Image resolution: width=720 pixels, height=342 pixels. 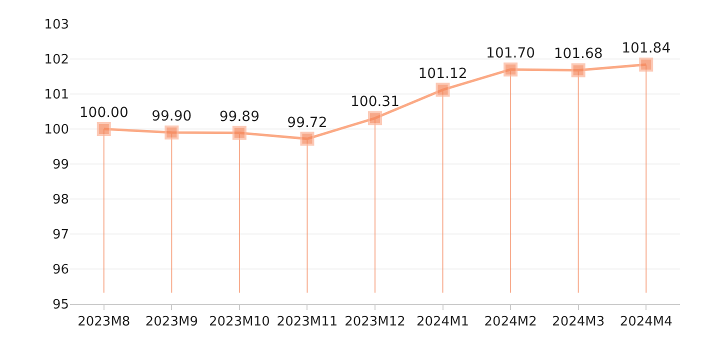 What do you see at coordinates (60, 200) in the screenshot?
I see `y-tick-label: 98` at bounding box center [60, 200].